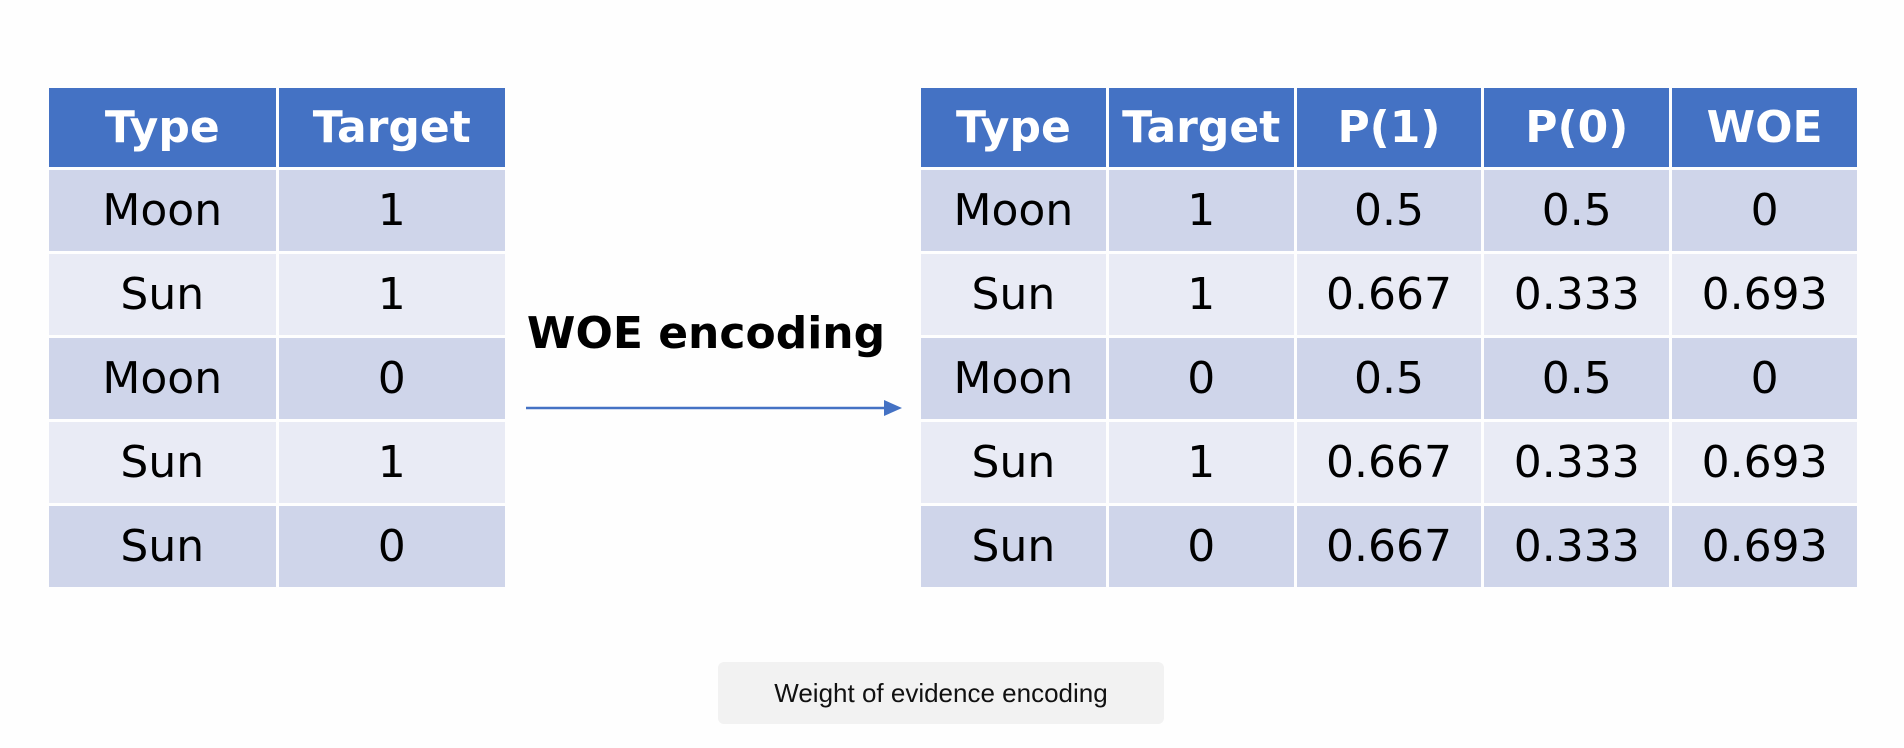 The width and height of the screenshot is (1904, 748). Describe the element at coordinates (941, 693) in the screenshot. I see `figure-caption: Weight of evidence encoding` at that location.